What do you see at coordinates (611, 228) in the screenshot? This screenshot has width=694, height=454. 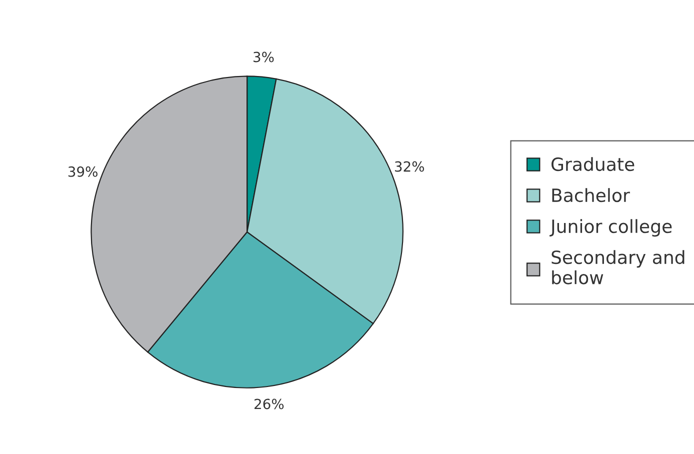 I see `legend-label: Junior college` at bounding box center [611, 228].